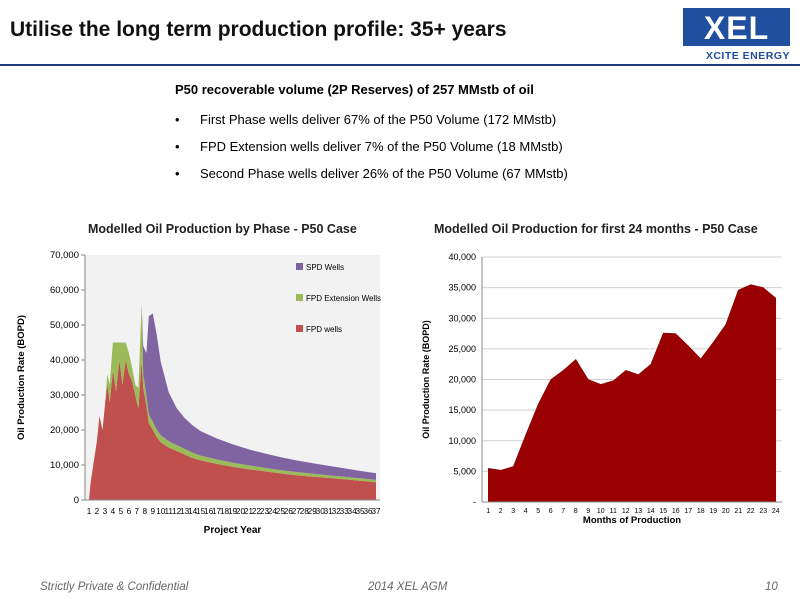 Image resolution: width=800 pixels, height=600 pixels. What do you see at coordinates (305, 511) in the screenshot?
I see `x-tick-label: 28` at bounding box center [305, 511].